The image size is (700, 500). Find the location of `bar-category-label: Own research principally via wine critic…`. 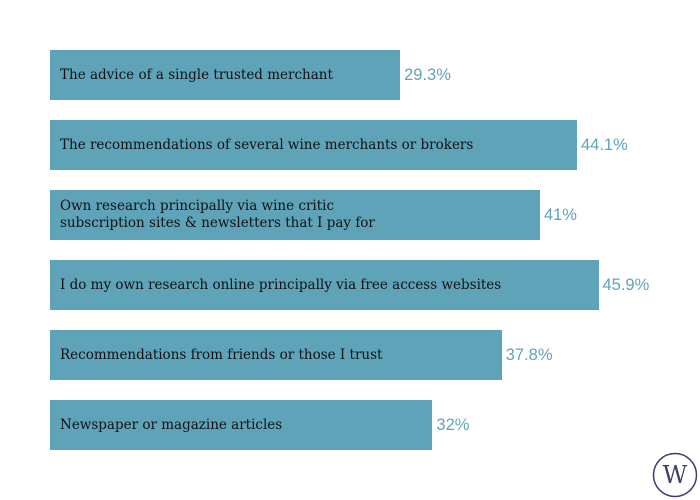

bar-category-label: Own research principally via wine critic… is located at coordinates (217, 214).